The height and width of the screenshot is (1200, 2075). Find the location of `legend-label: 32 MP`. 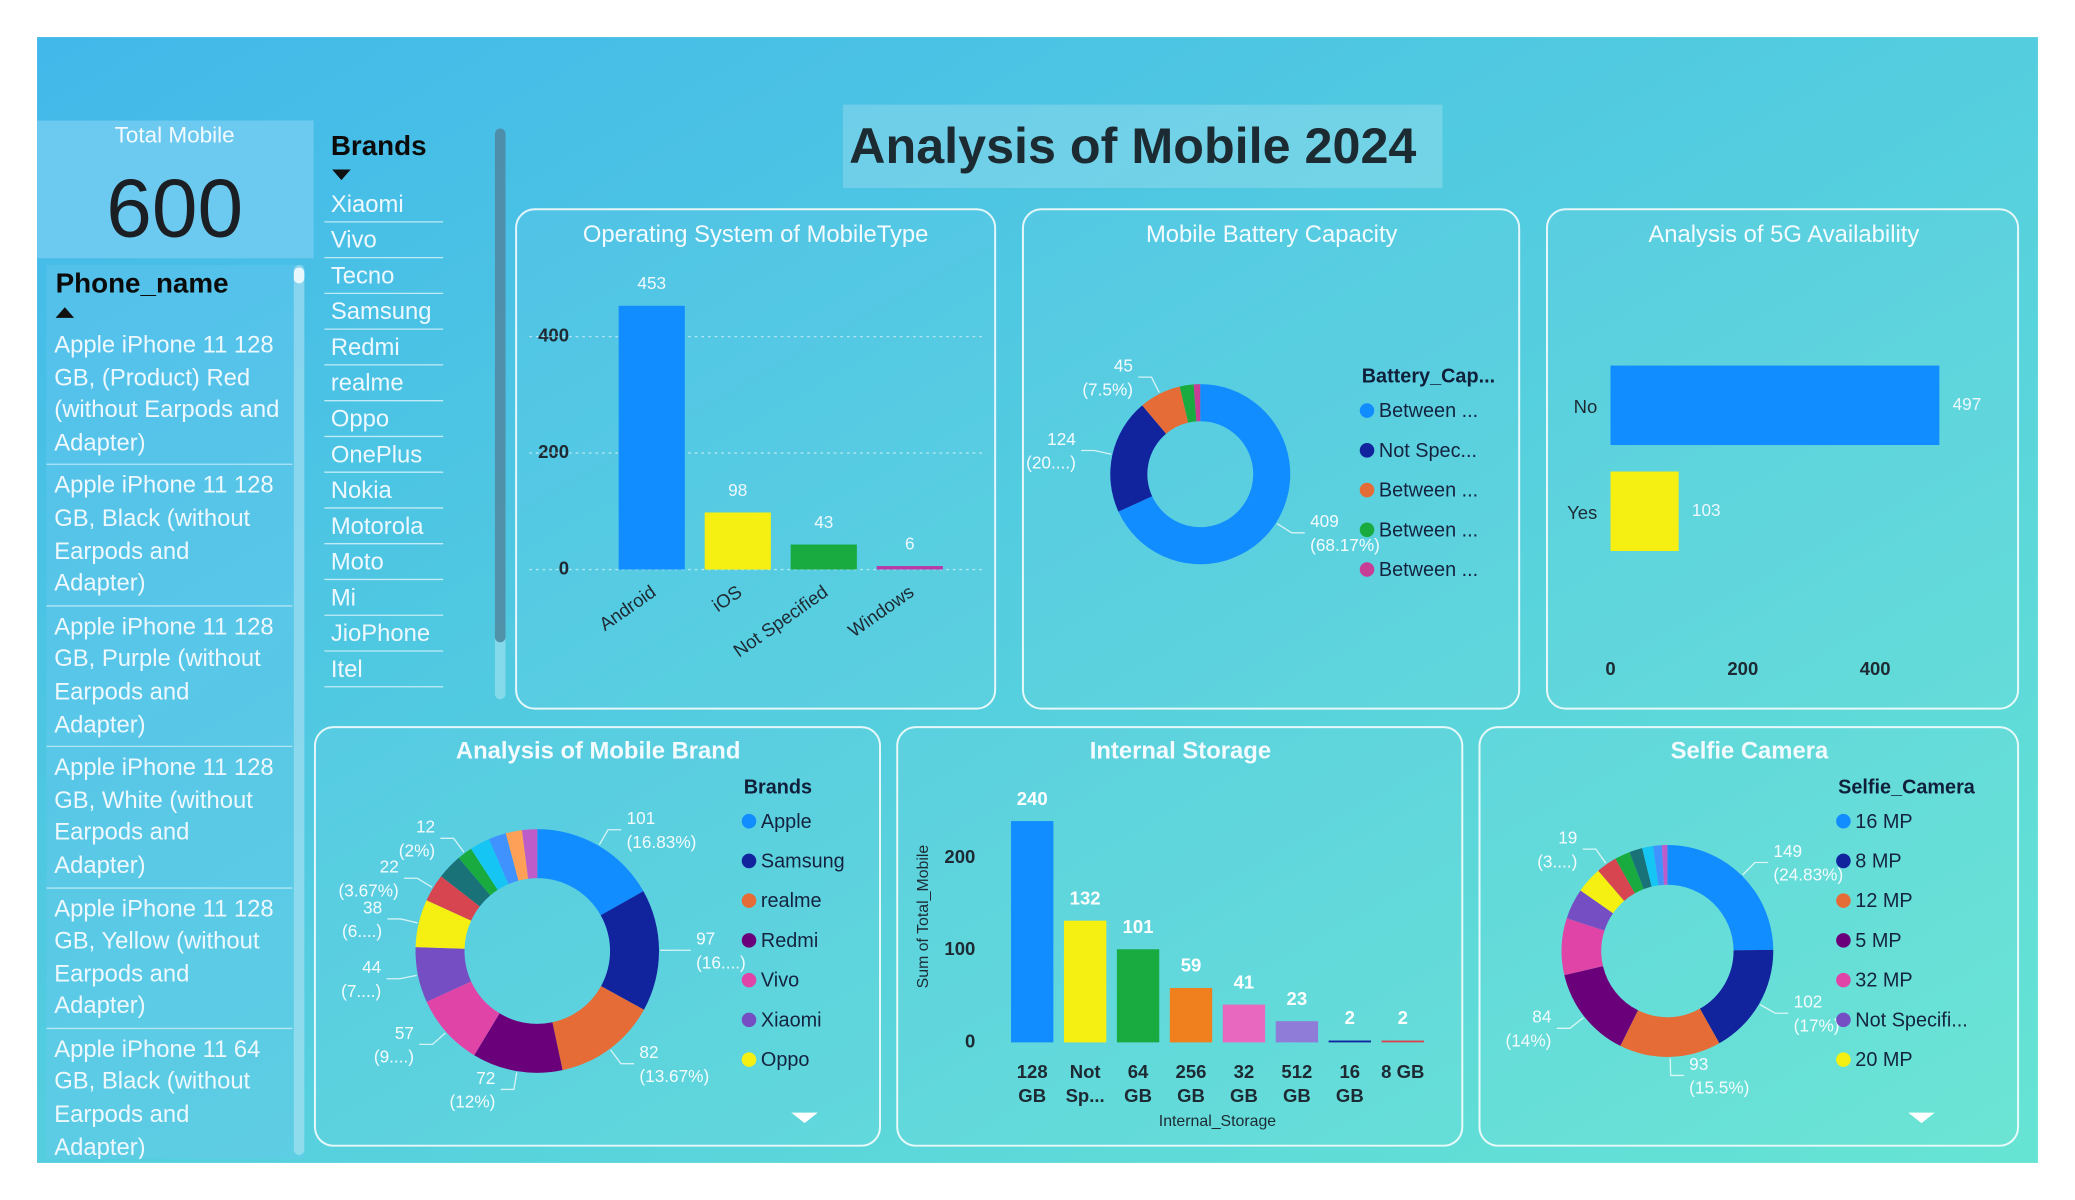

legend-label: 32 MP is located at coordinates (1883, 981).